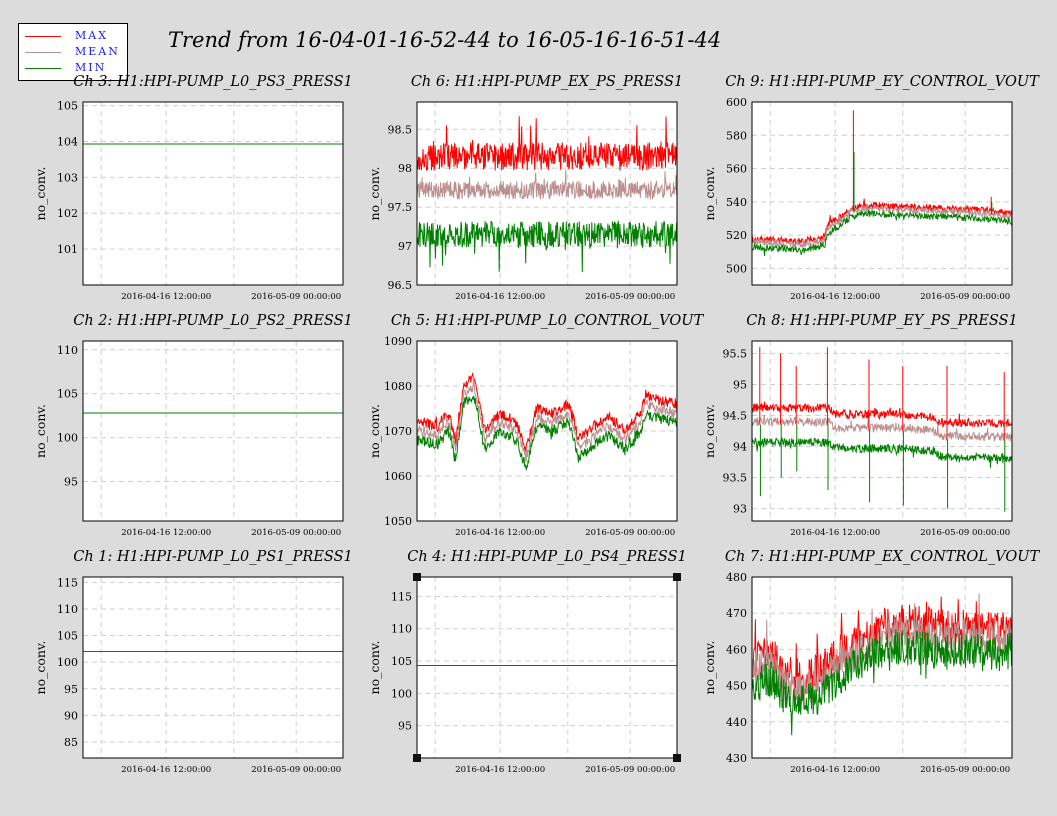  I want to click on y-tick-label: 93.5, so click(735, 478).